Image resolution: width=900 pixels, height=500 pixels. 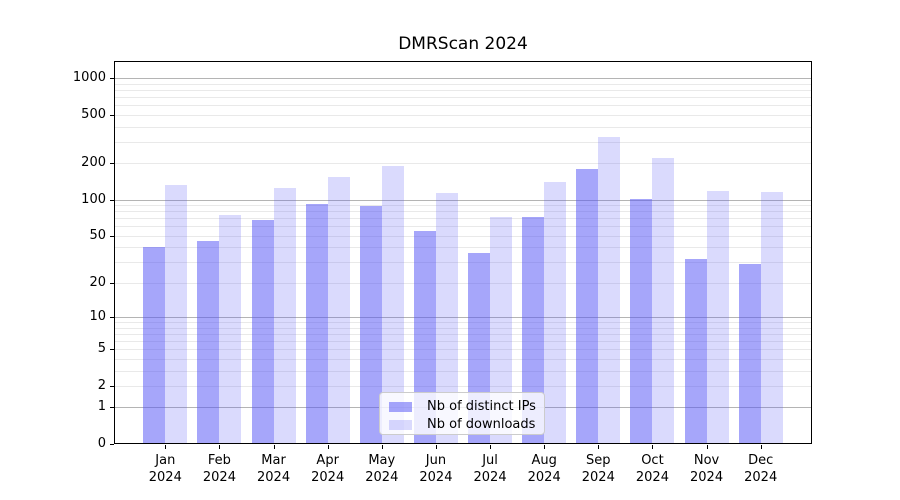 I want to click on legend-item-distinct-ips: Nb of distinct IPs, so click(x=466, y=406).